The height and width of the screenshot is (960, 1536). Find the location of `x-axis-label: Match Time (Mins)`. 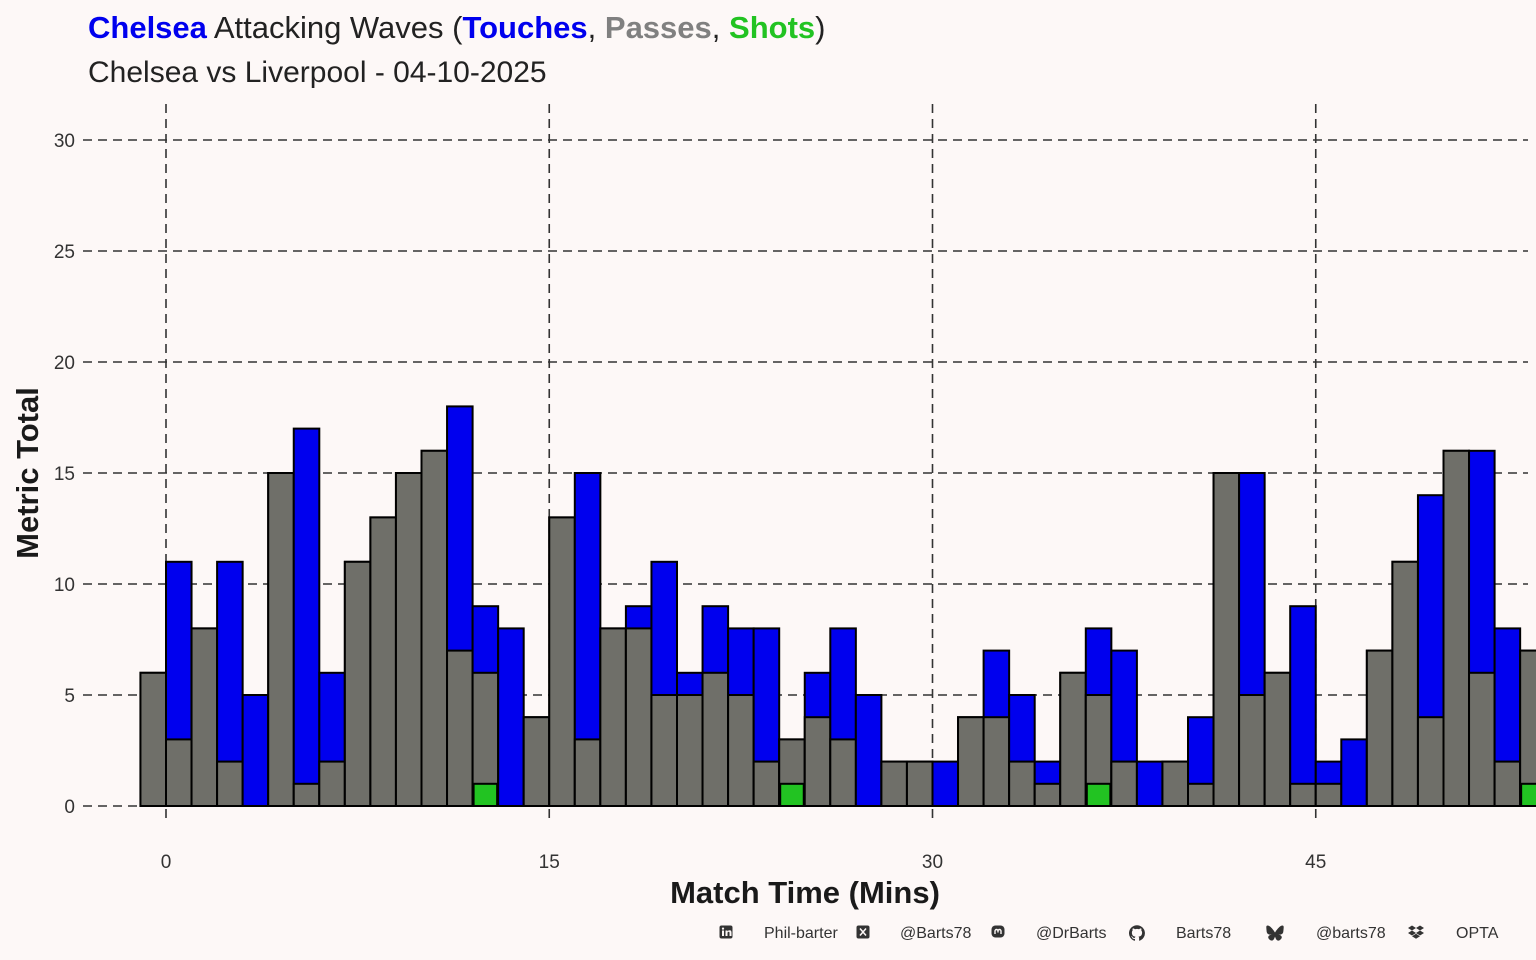

x-axis-label: Match Time (Mins) is located at coordinates (805, 892).